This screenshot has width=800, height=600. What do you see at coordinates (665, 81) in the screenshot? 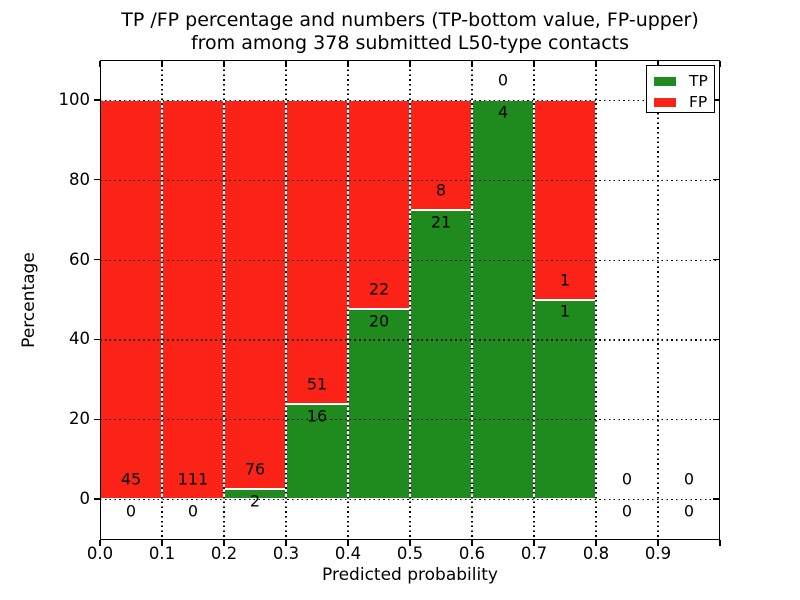
I see `tp-color-swatch` at bounding box center [665, 81].